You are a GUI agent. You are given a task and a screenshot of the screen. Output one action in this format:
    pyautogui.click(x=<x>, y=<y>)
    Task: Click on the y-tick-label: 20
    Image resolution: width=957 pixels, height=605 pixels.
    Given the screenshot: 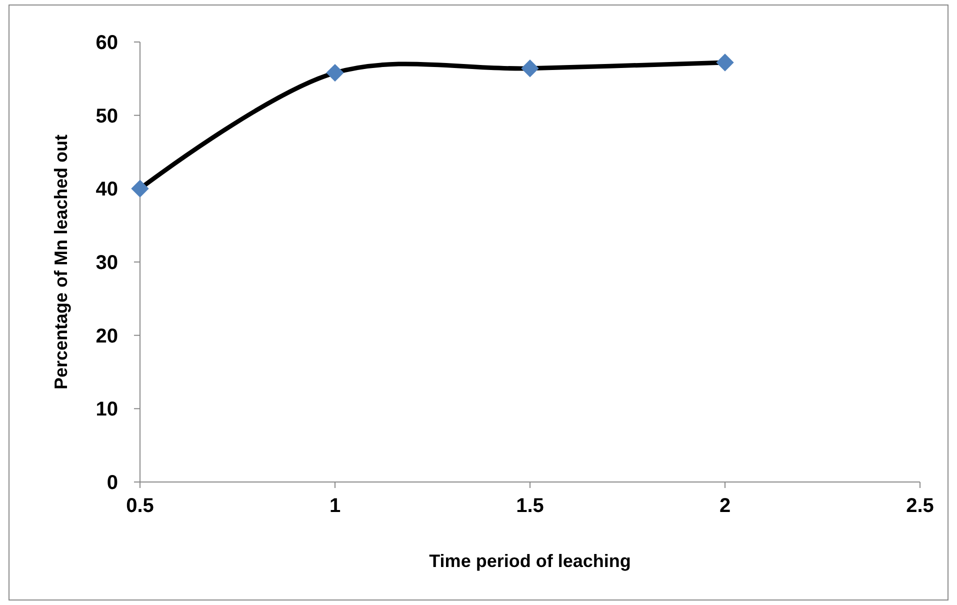 What is the action you would take?
    pyautogui.click(x=107, y=336)
    